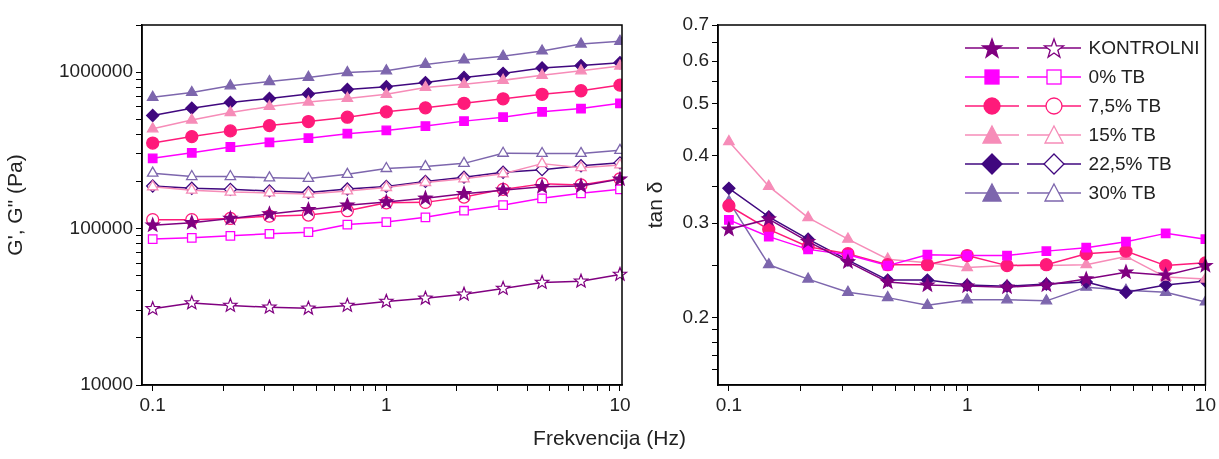 This screenshot has height=459, width=1219. Describe the element at coordinates (15, 205) in the screenshot. I see `y-axis-title: G', G" (Pa)` at that location.